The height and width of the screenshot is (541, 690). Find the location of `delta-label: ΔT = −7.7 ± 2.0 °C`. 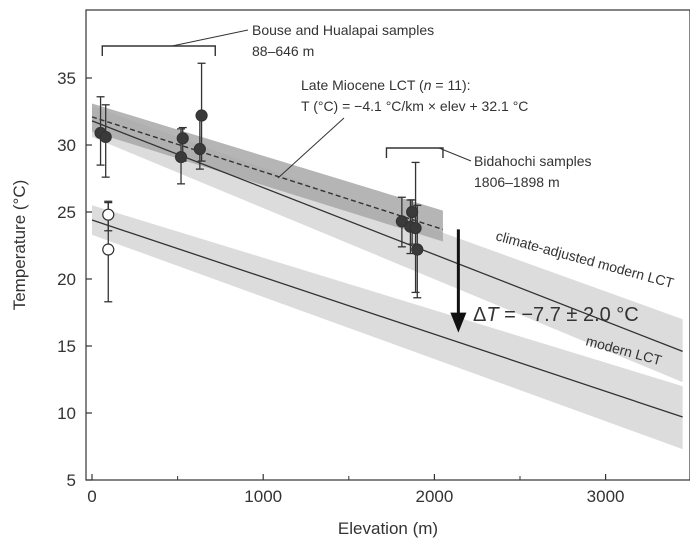

delta-label: ΔT = −7.7 ± 2.0 °C is located at coordinates (556, 315).